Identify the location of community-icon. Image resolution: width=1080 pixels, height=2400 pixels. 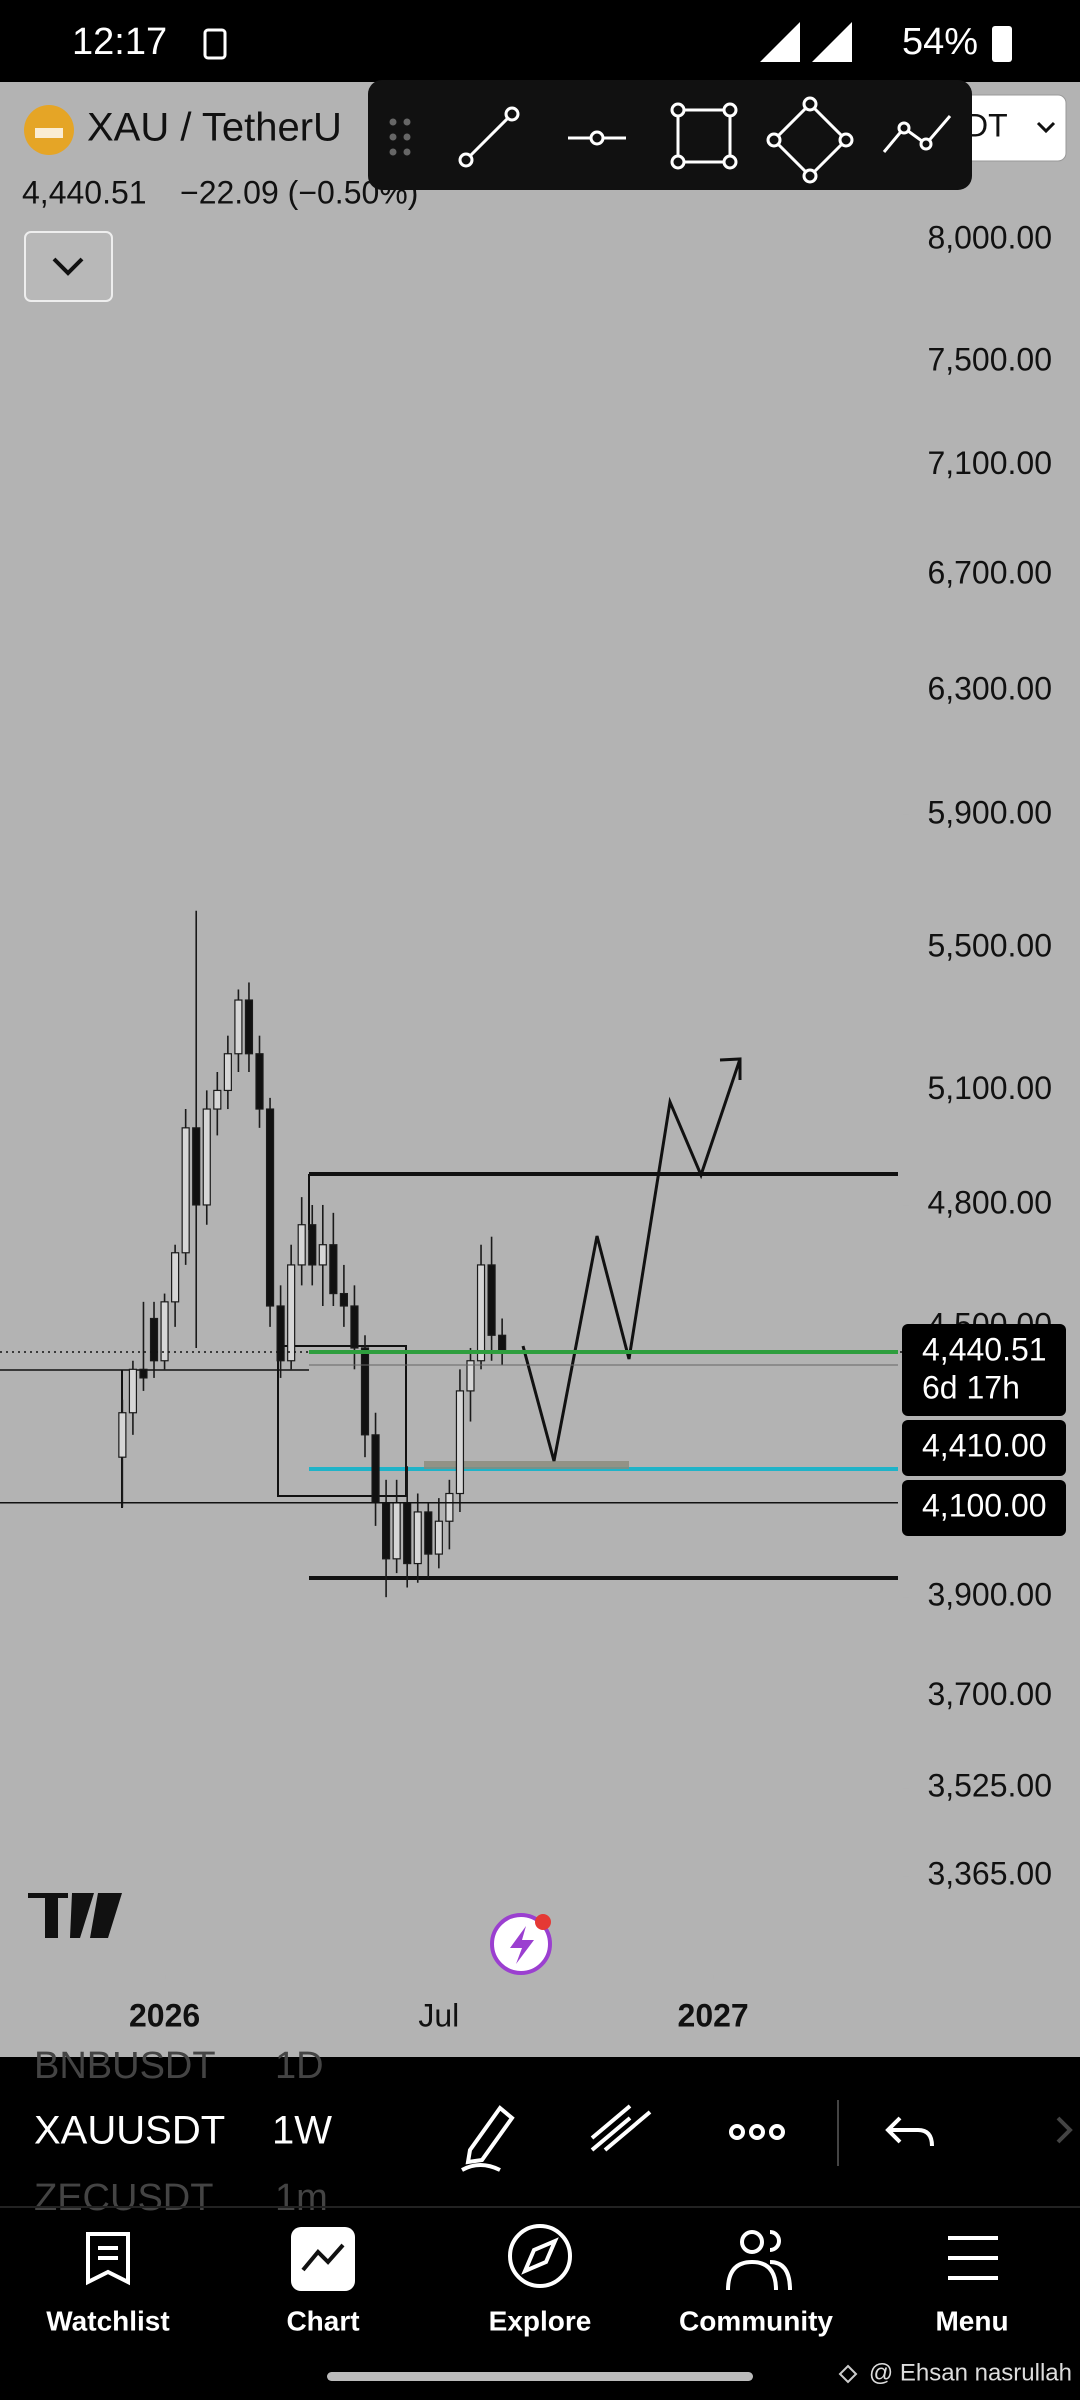
(759, 2260).